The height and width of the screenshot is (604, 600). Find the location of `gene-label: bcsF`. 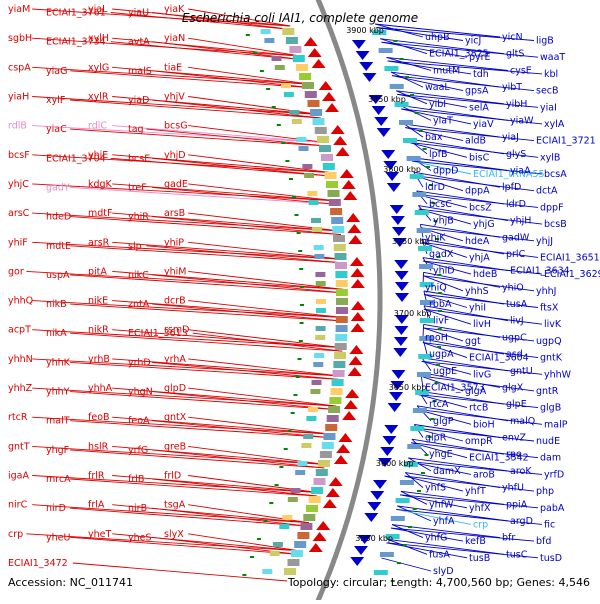

gene-label: bcsF is located at coordinates (19, 155).